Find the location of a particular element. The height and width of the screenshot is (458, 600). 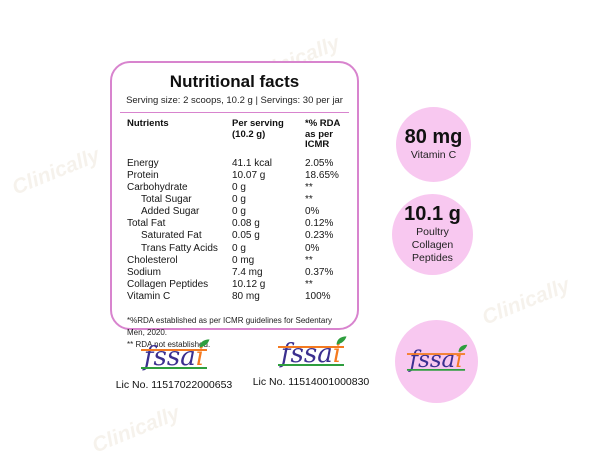

nutrient-name: Trans Fatty Acids is located at coordinates (179, 248).